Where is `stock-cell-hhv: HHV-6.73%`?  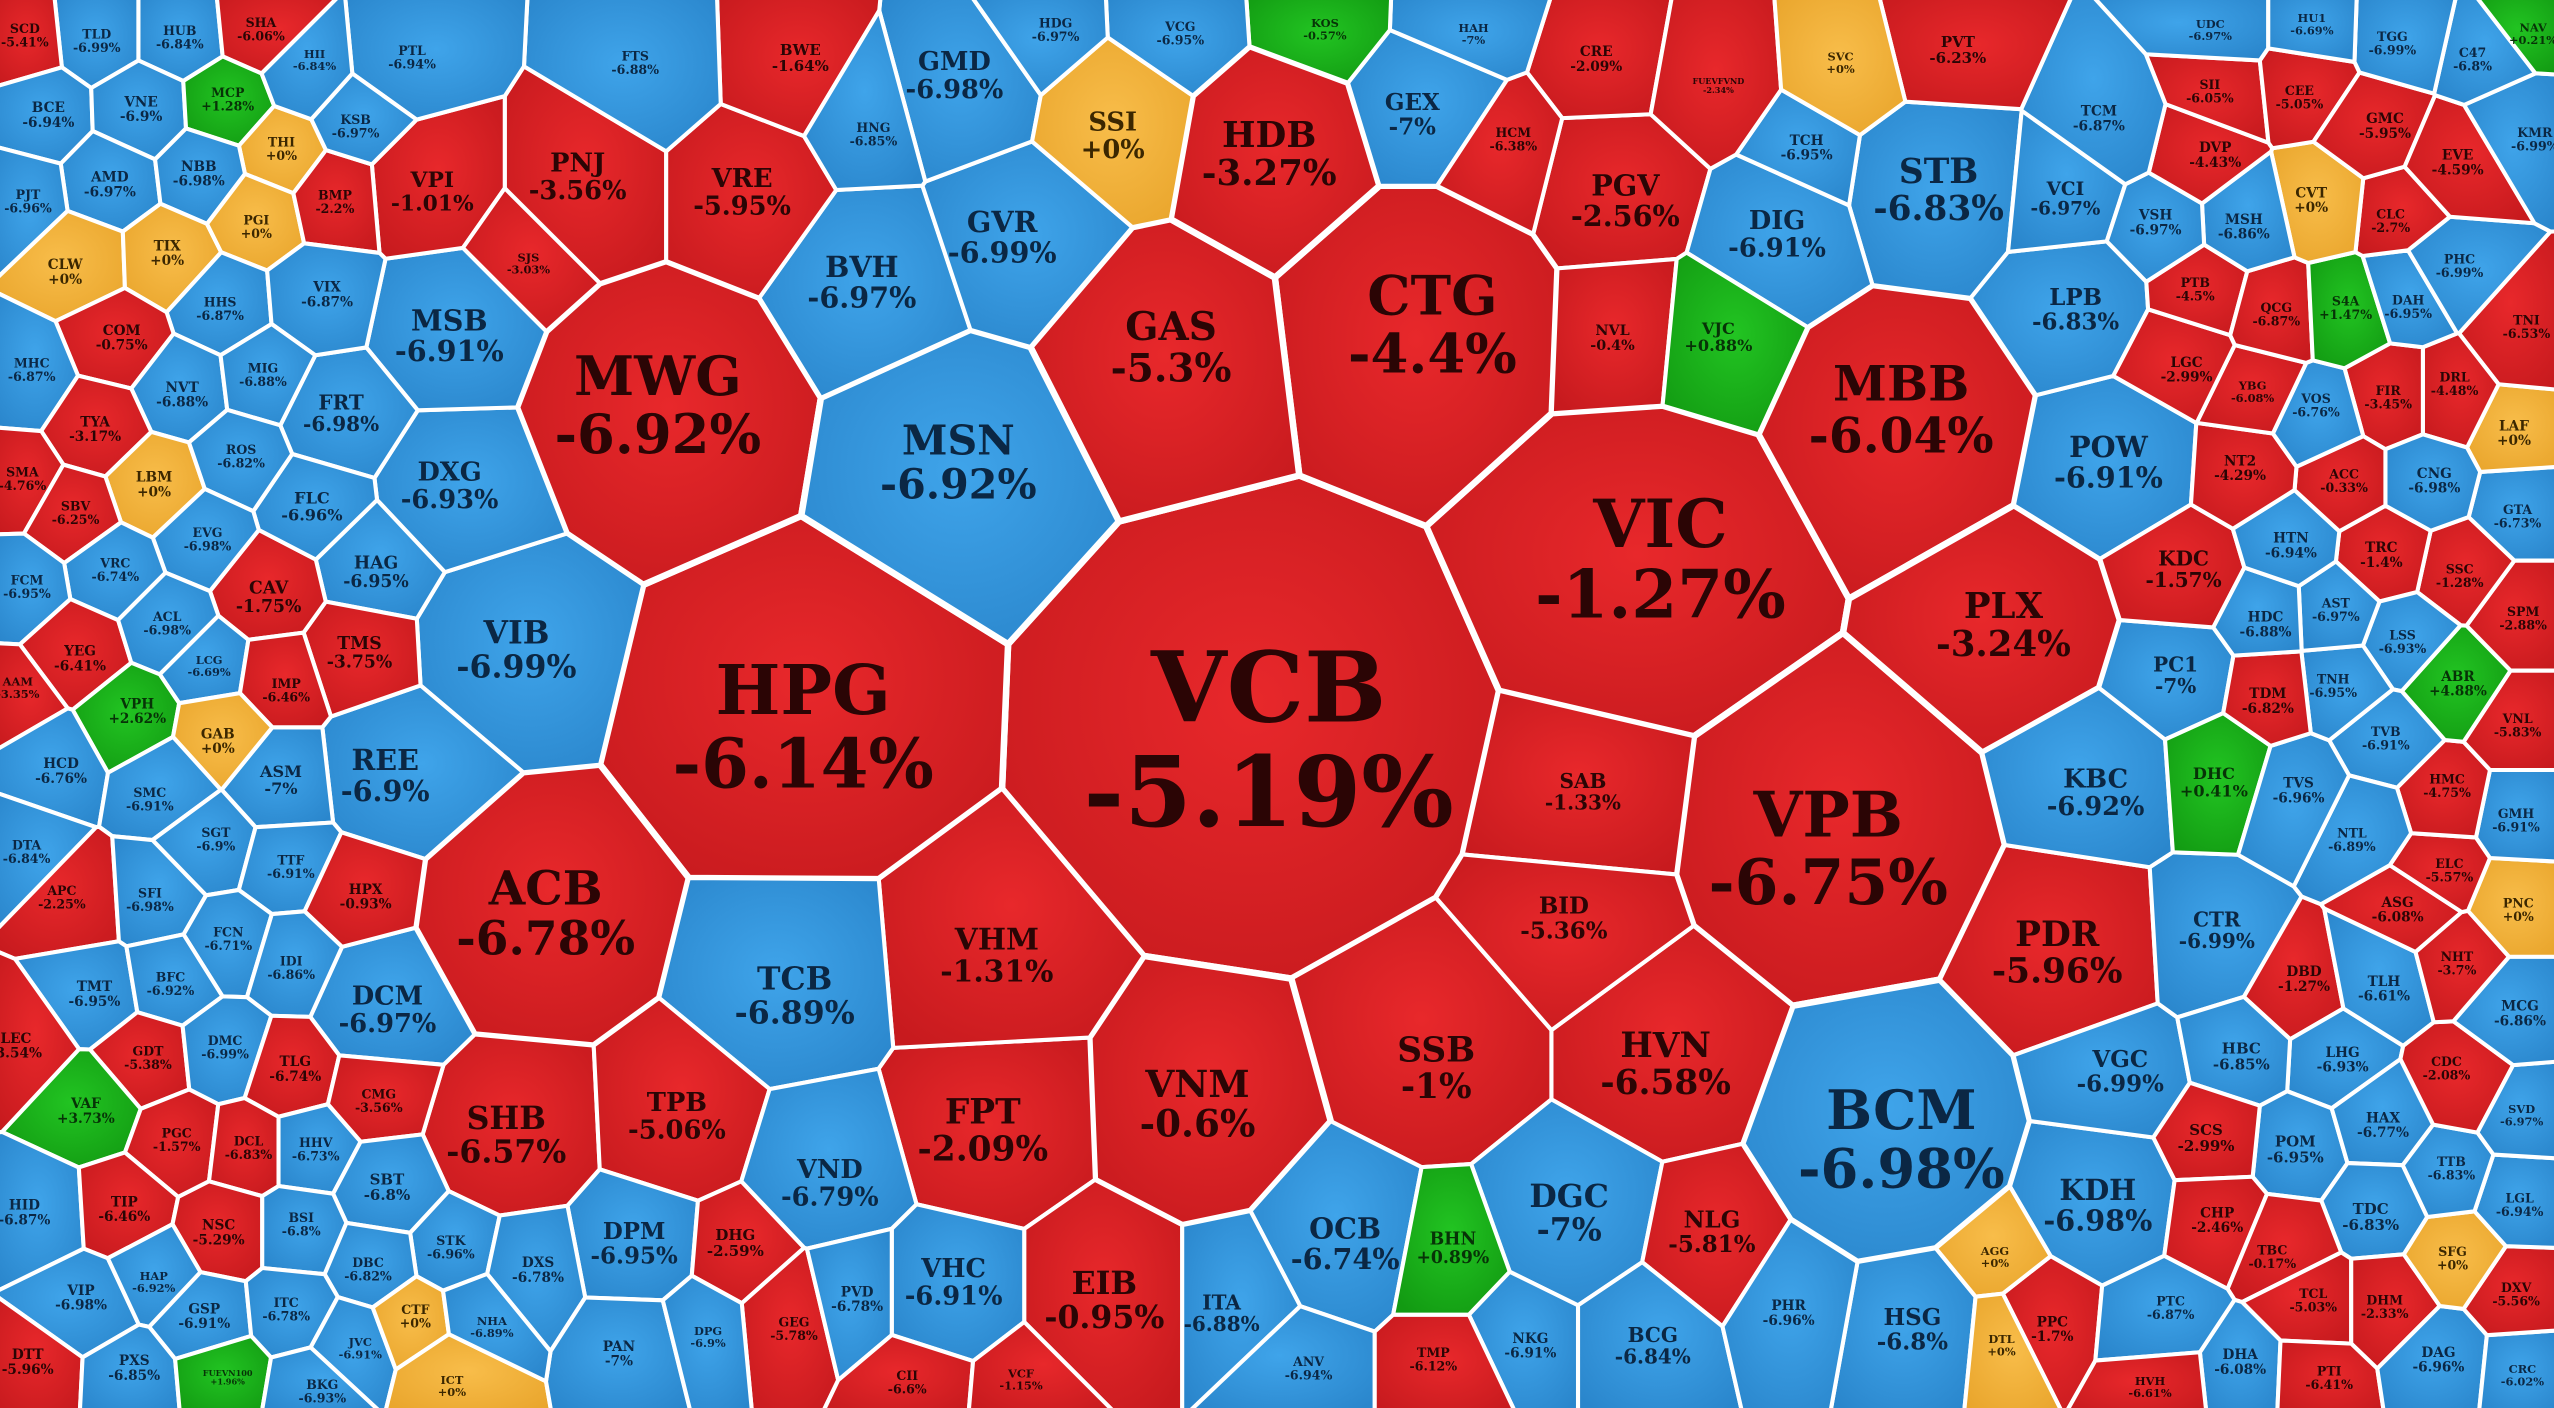
stock-cell-hhv: HHV-6.73% is located at coordinates (319, 1149).